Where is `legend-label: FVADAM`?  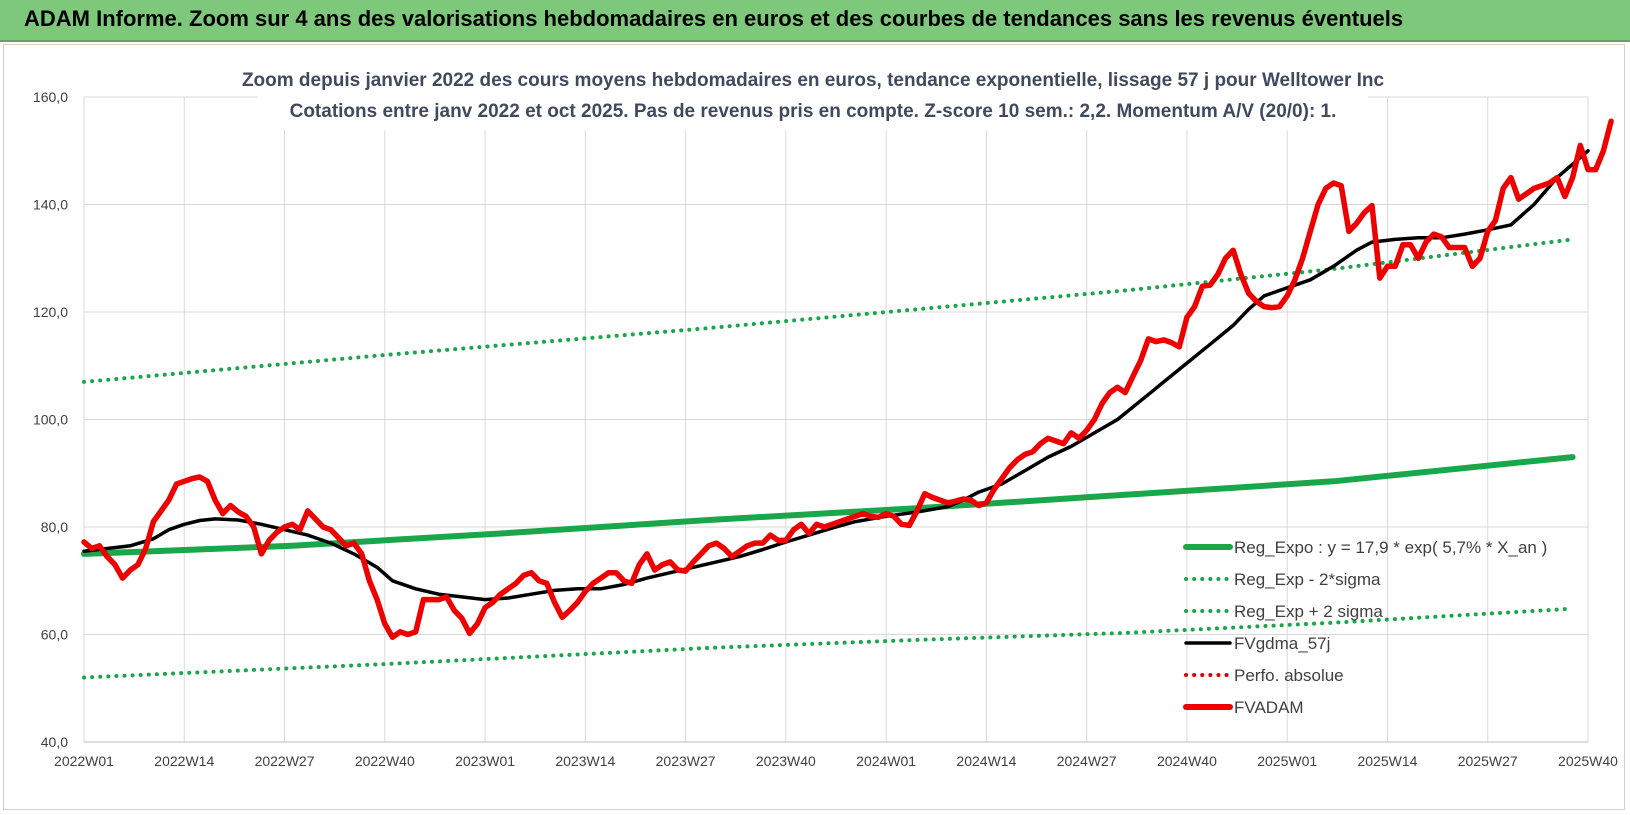 legend-label: FVADAM is located at coordinates (1269, 707).